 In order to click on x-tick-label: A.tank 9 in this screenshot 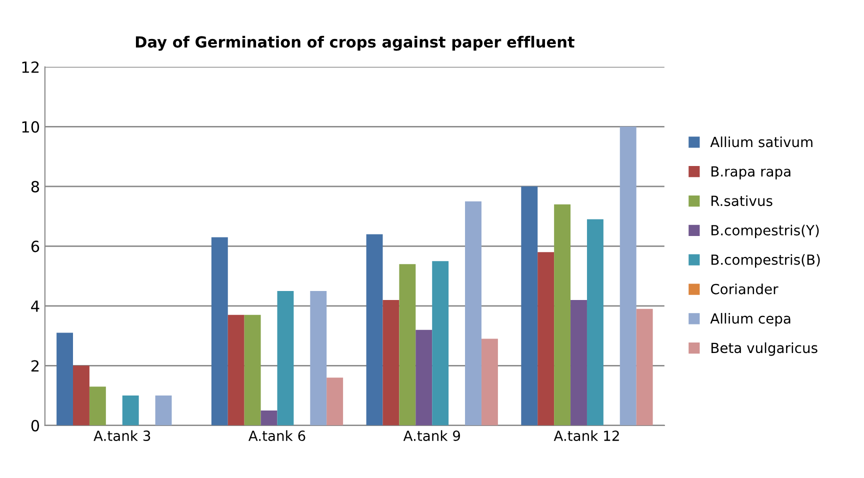, I will do `click(431, 436)`.